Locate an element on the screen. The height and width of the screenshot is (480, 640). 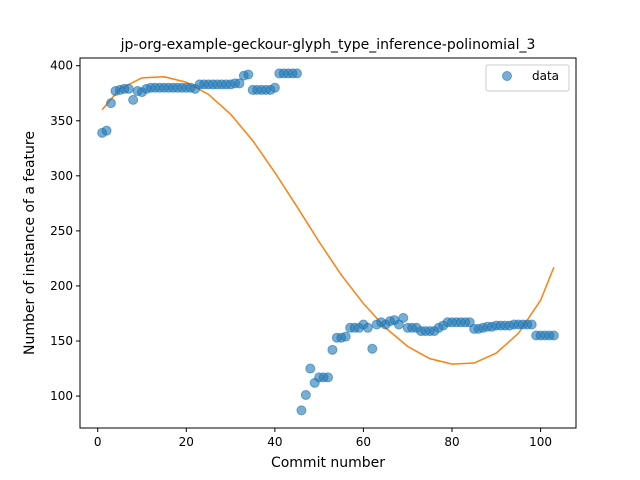
y-axis-label: Number of instance of a feature is located at coordinates (30, 243).